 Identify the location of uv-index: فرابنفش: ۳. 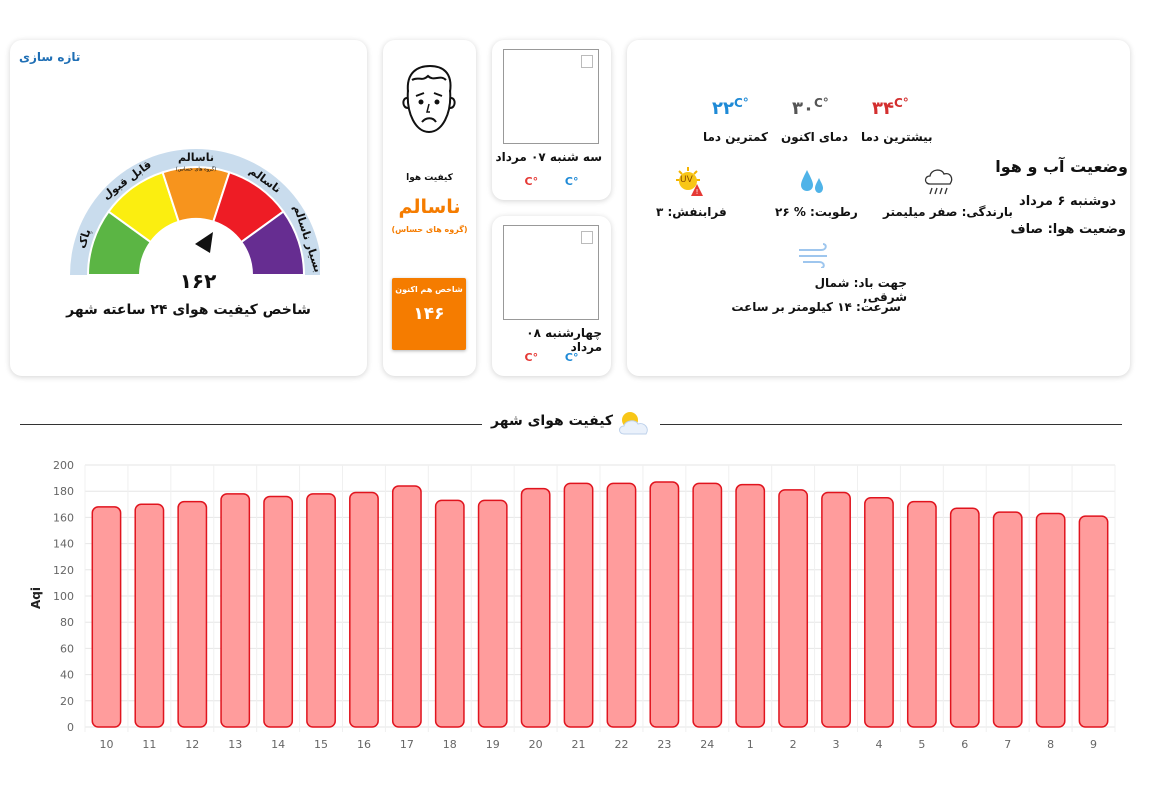
(691, 212).